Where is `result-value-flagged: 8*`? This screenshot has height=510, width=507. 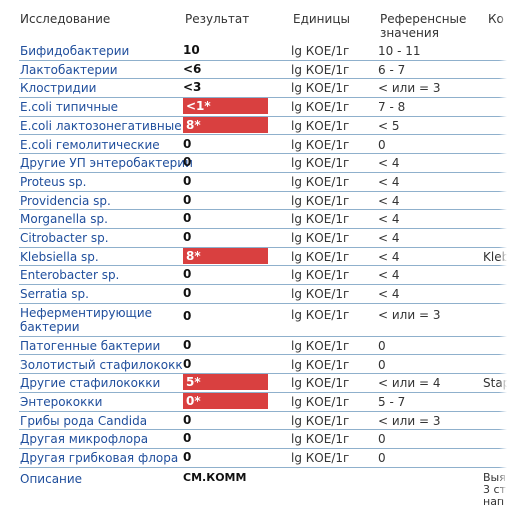 result-value-flagged: 8* is located at coordinates (225, 124).